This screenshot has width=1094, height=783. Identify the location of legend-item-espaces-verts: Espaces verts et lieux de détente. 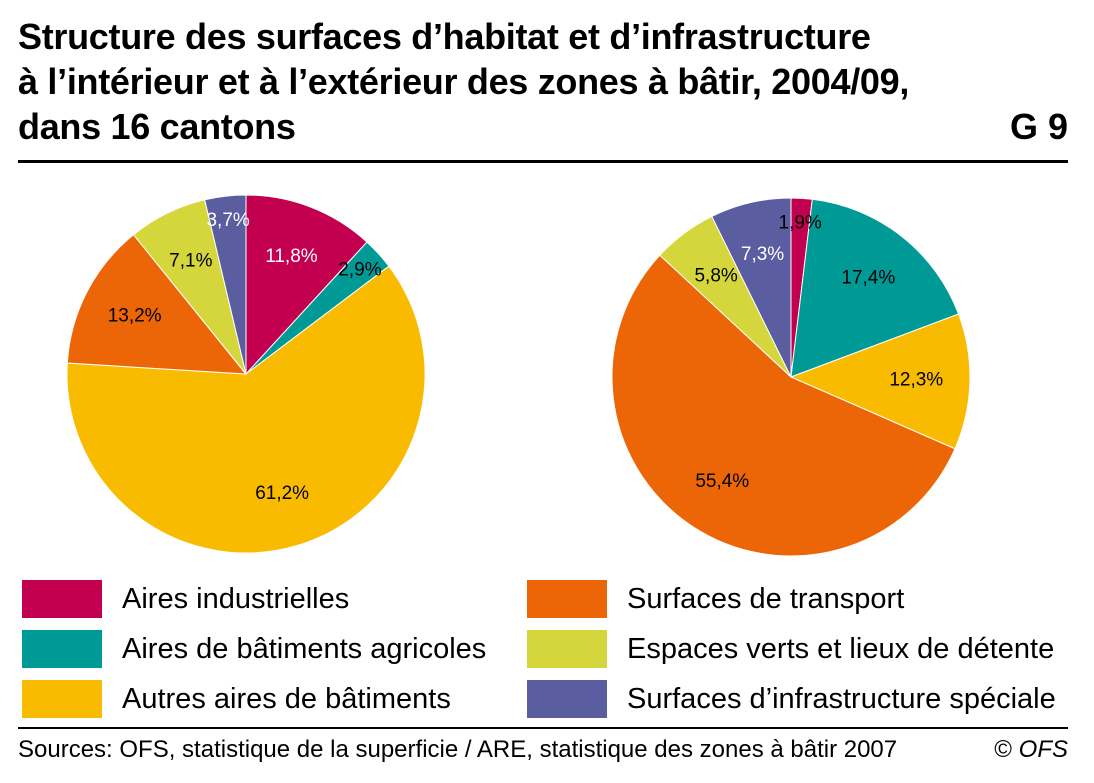
(790, 649).